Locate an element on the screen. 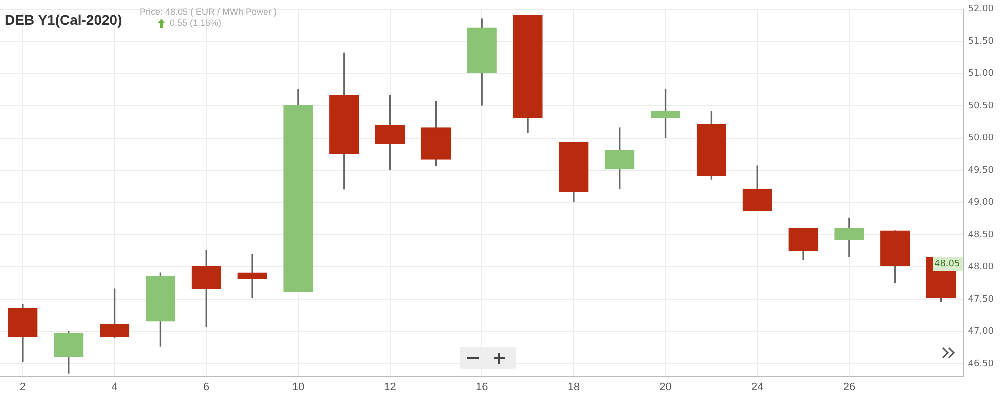  y-tick-label: 49.50 is located at coordinates (981, 171).